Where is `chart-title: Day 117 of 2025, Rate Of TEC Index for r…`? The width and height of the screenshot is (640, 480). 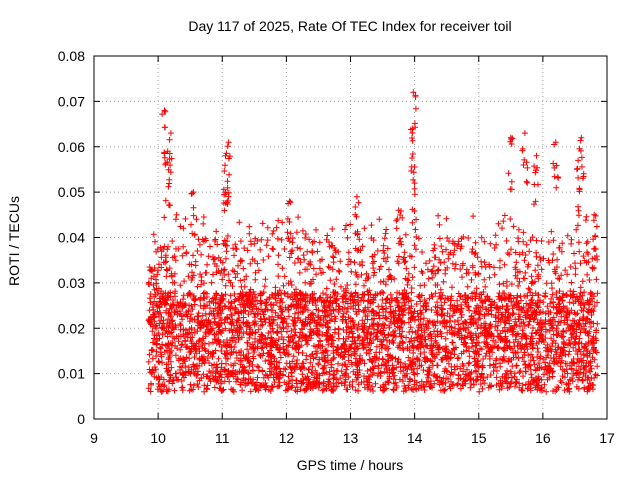 chart-title: Day 117 of 2025, Rate Of TEC Index for r… is located at coordinates (349, 26).